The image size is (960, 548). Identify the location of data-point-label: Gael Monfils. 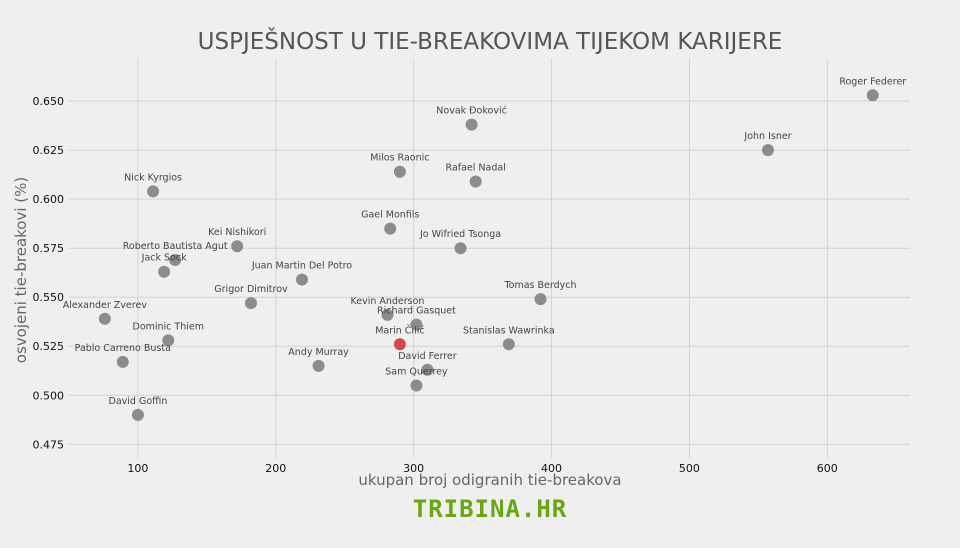
(390, 215).